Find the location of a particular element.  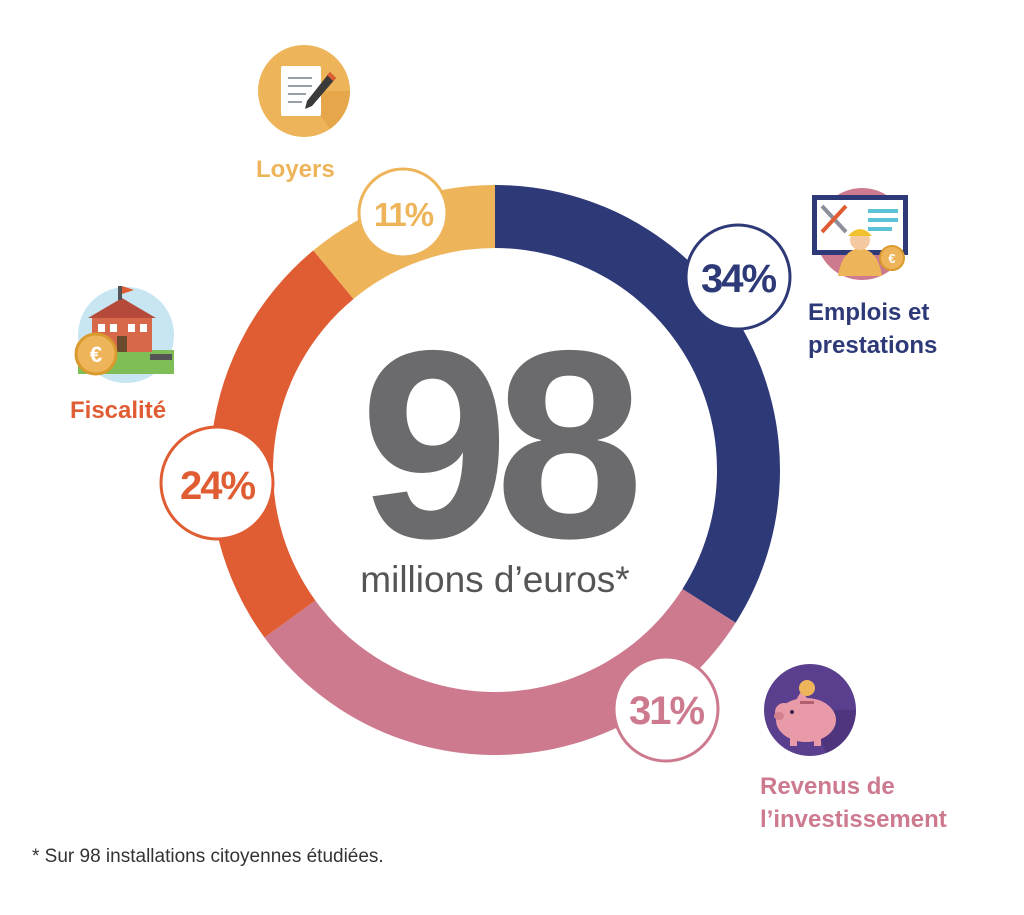

label-line: Revenus de is located at coordinates (827, 786).